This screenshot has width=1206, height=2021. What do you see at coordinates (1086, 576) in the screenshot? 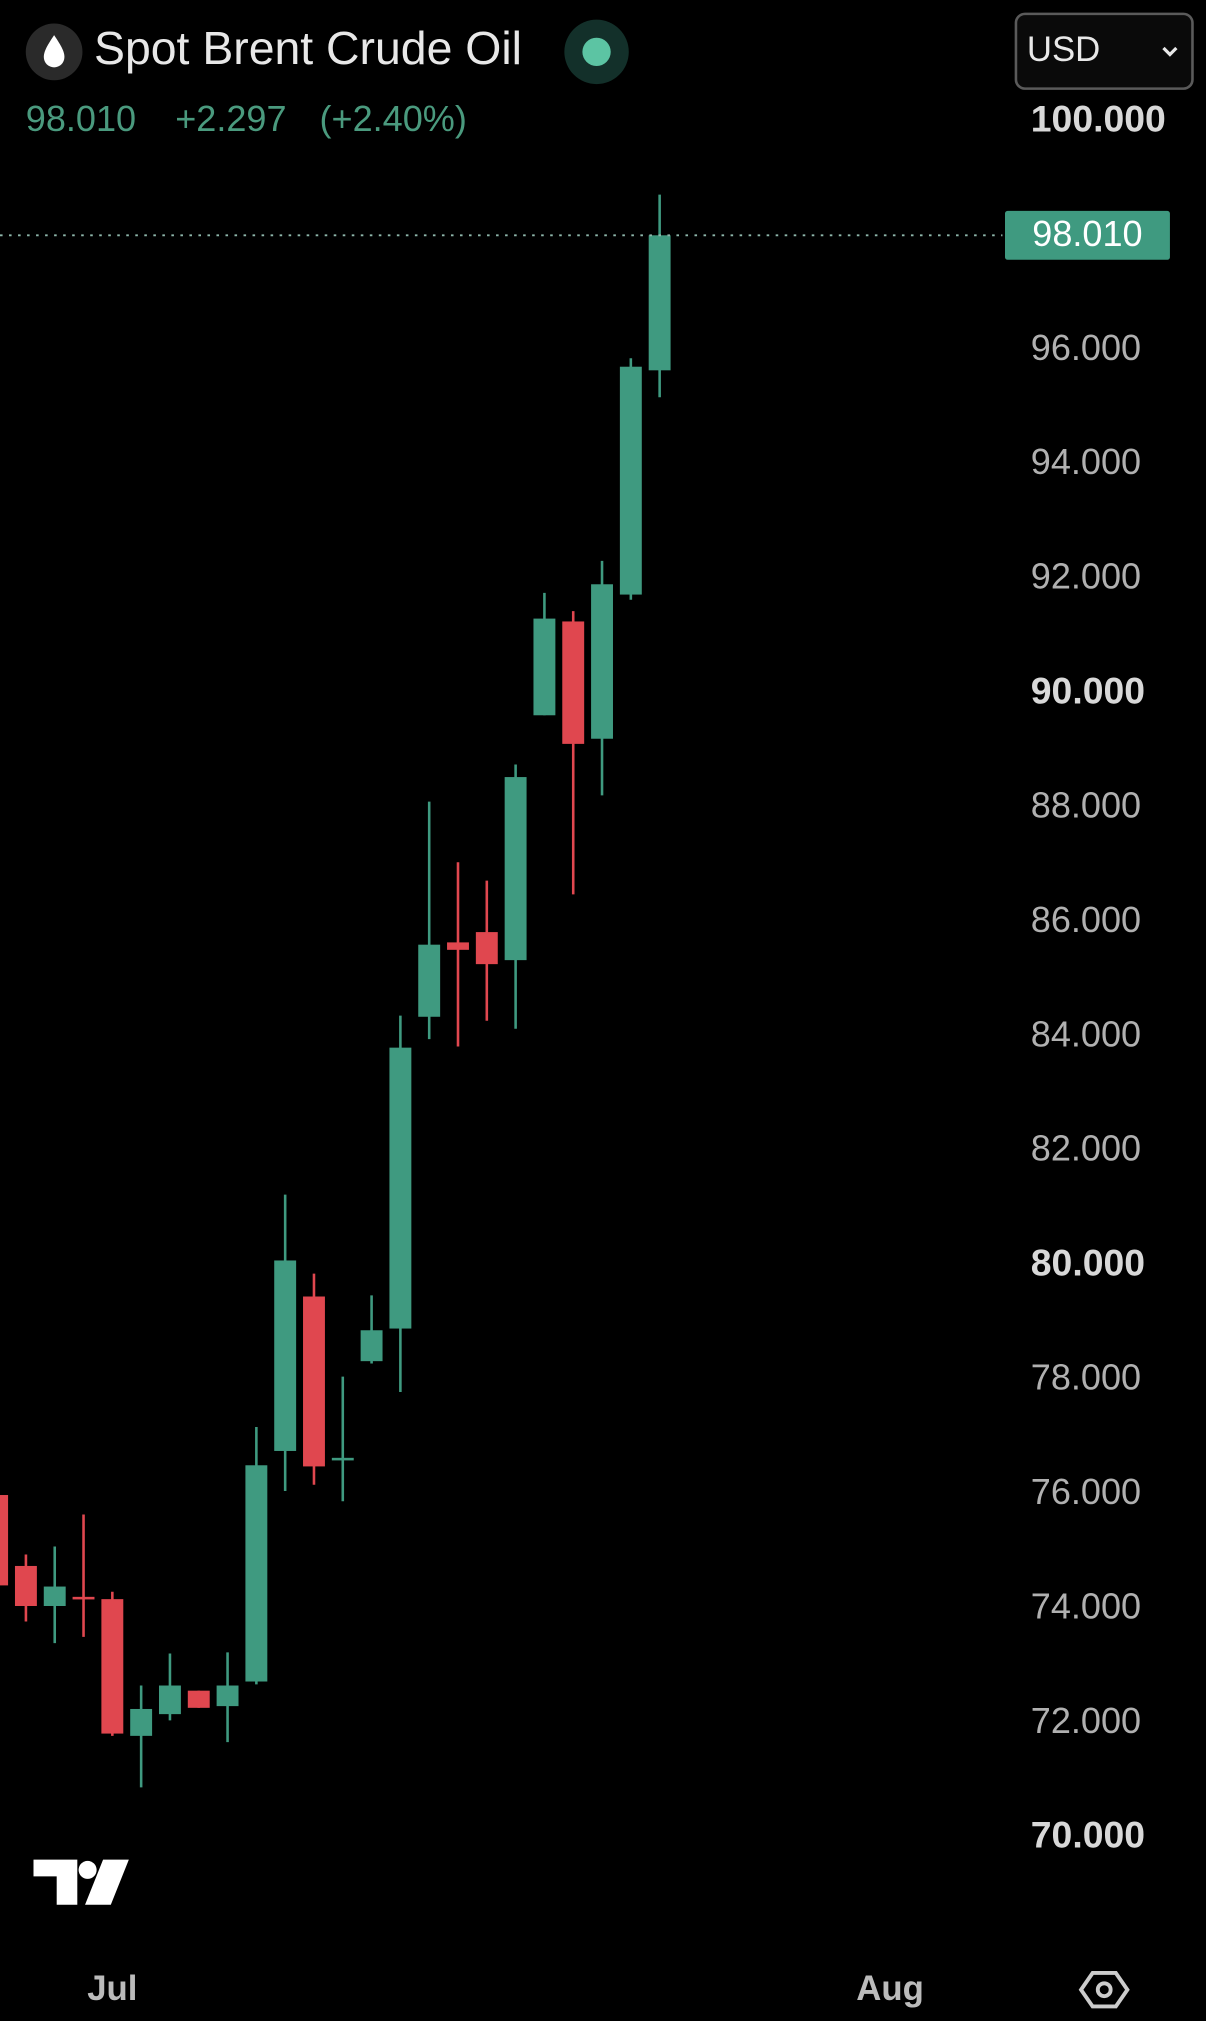
I see `y-tick-label: 92.000` at bounding box center [1086, 576].